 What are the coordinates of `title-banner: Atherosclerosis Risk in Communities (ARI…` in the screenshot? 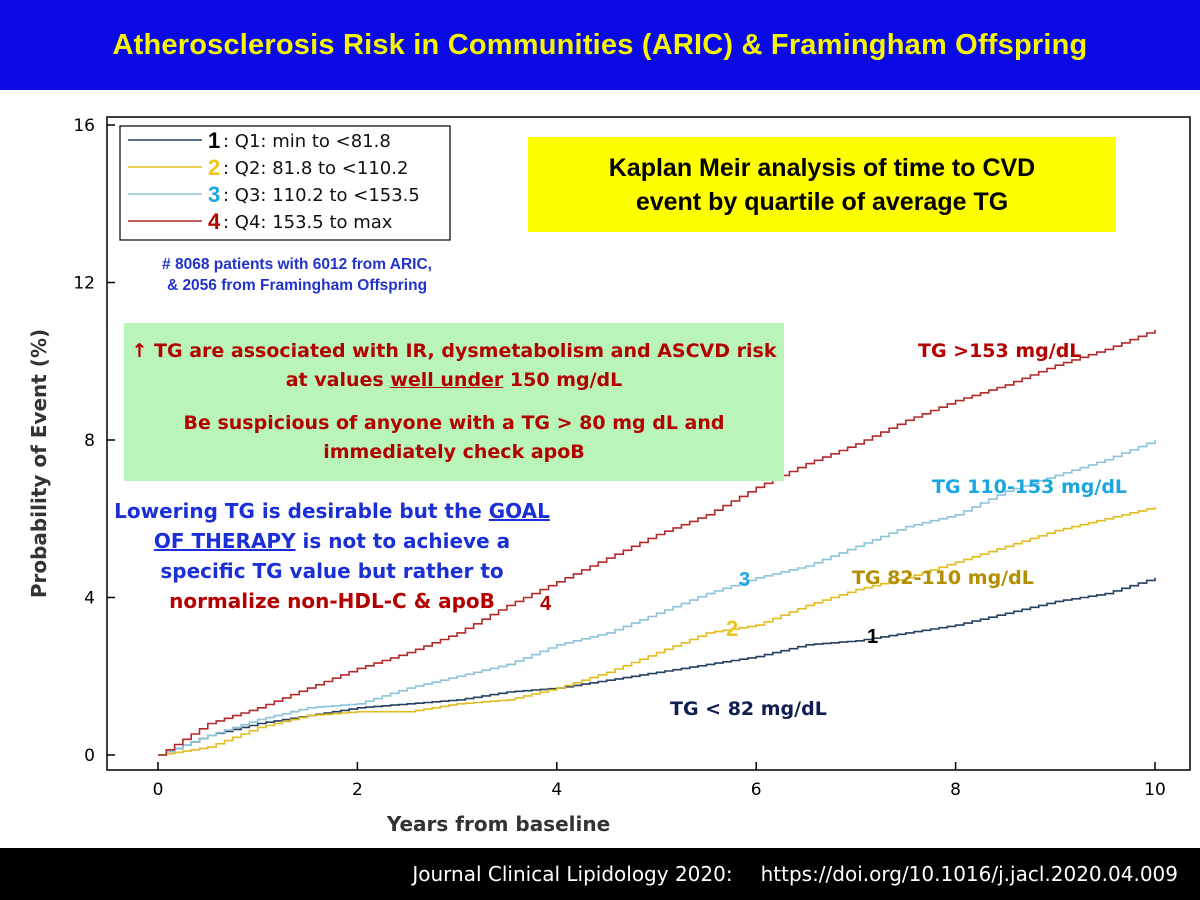 It's located at (600, 45).